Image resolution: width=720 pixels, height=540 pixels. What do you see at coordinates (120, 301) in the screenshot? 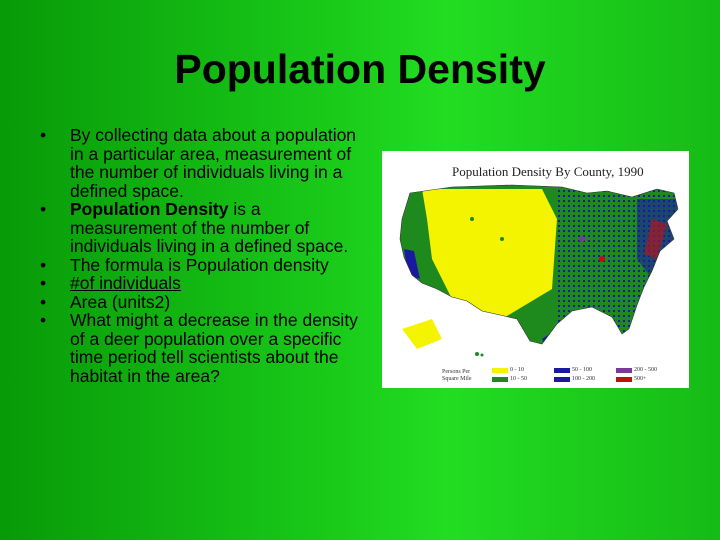
I see `bullet-denominator-text: Area (units2)` at bounding box center [120, 301].